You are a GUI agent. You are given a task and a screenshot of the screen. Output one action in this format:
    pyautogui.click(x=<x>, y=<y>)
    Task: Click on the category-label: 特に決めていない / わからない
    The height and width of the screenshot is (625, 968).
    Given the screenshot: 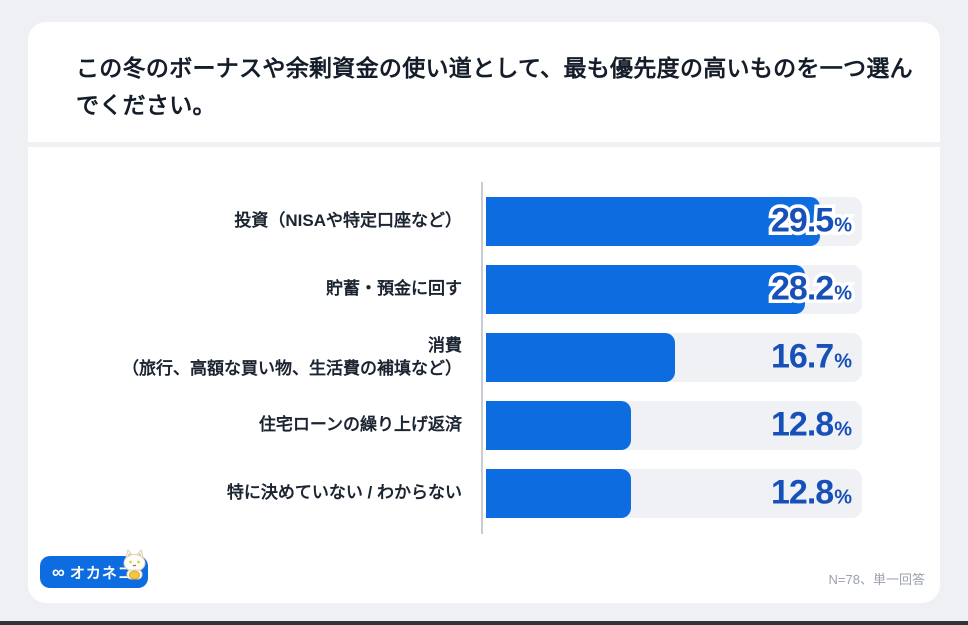 What is the action you would take?
    pyautogui.click(x=245, y=493)
    